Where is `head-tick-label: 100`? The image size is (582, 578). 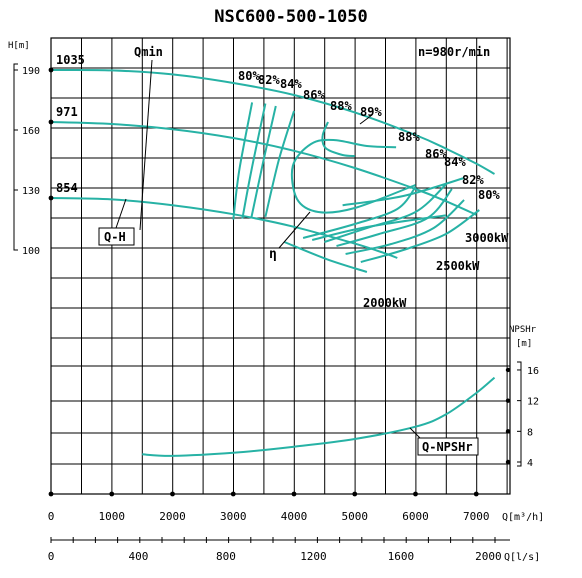 head-tick-label: 100 is located at coordinates (31, 251).